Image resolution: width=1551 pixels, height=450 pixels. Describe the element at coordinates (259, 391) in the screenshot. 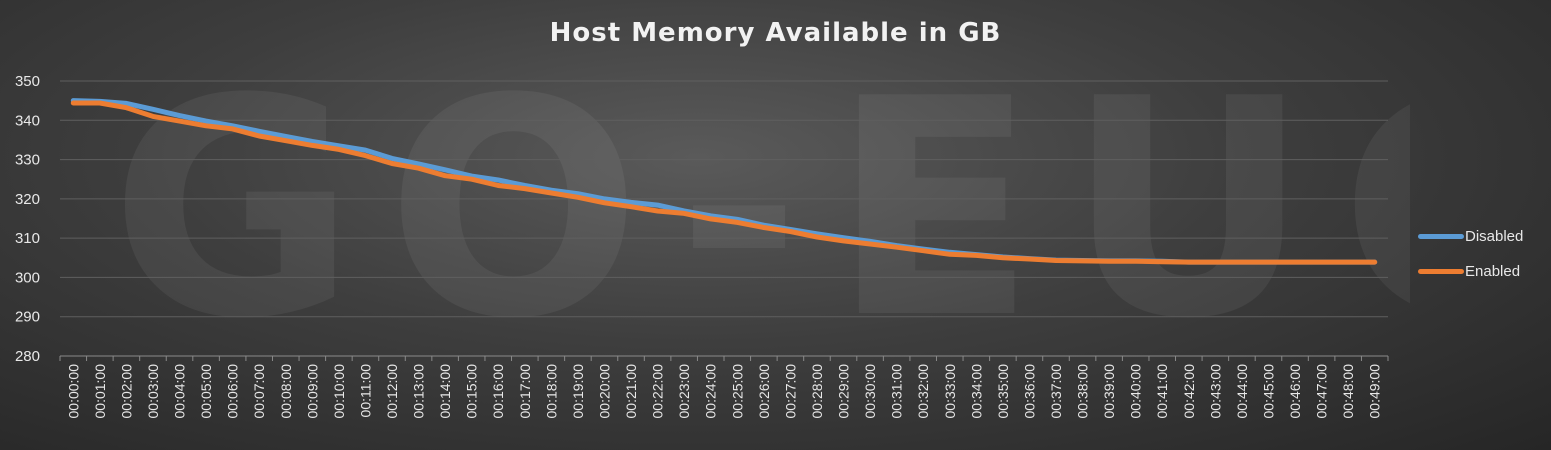

I see `x-tick-label: 00:07:00` at that location.